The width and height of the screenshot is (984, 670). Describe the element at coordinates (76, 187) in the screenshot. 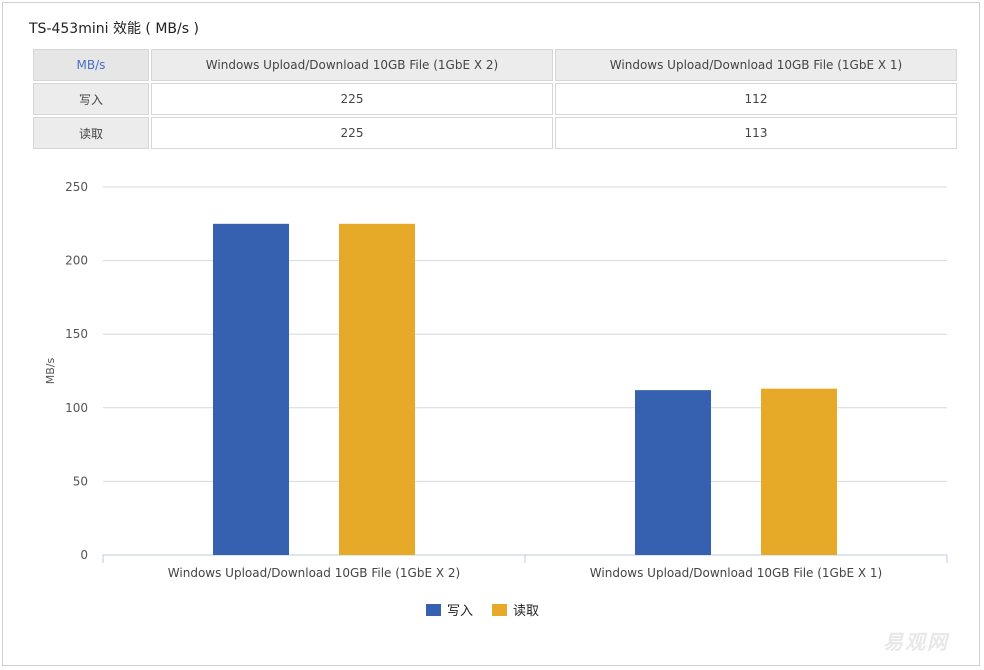

I see `y-tick-label: 250` at that location.